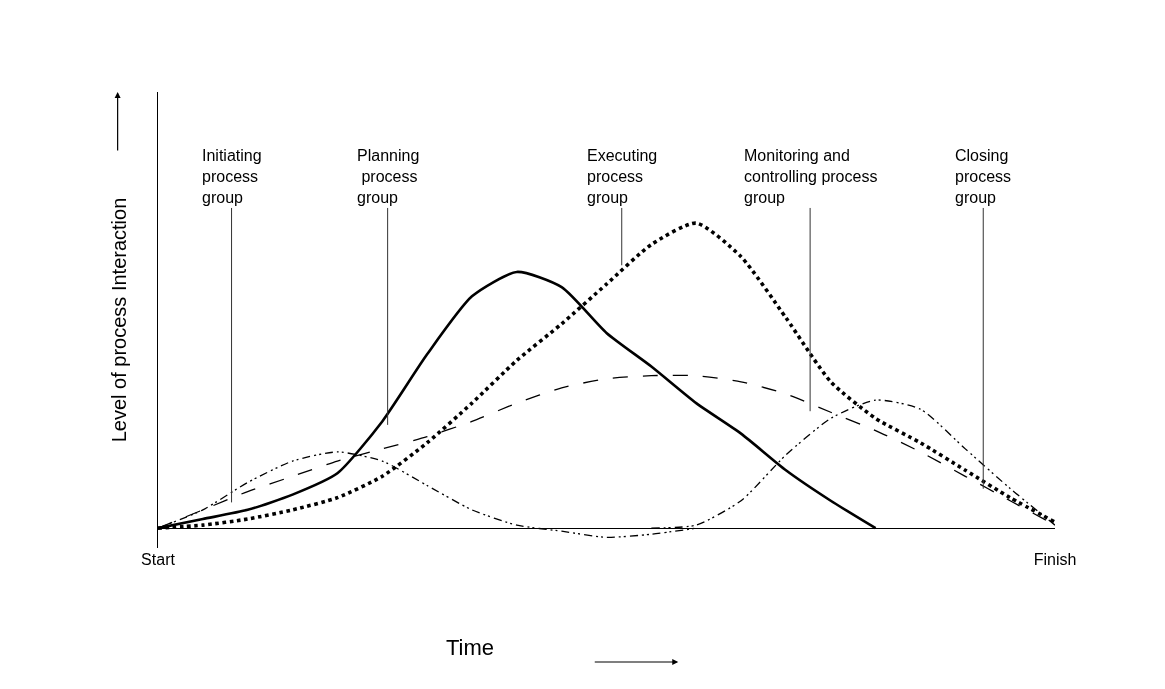 Image resolution: width=1165 pixels, height=689 pixels. I want to click on text: Closing process group, so click(983, 176).